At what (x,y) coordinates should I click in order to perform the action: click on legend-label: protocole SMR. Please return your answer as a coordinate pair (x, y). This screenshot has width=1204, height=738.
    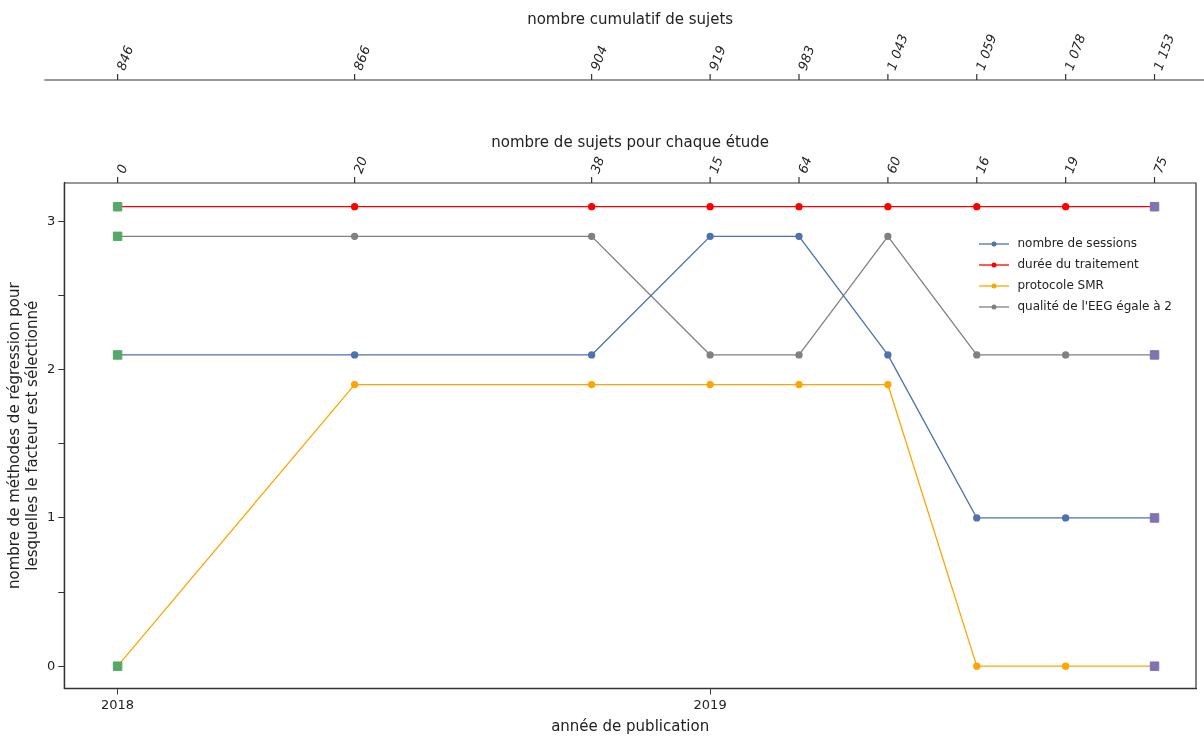
    Looking at the image, I should click on (1060, 285).